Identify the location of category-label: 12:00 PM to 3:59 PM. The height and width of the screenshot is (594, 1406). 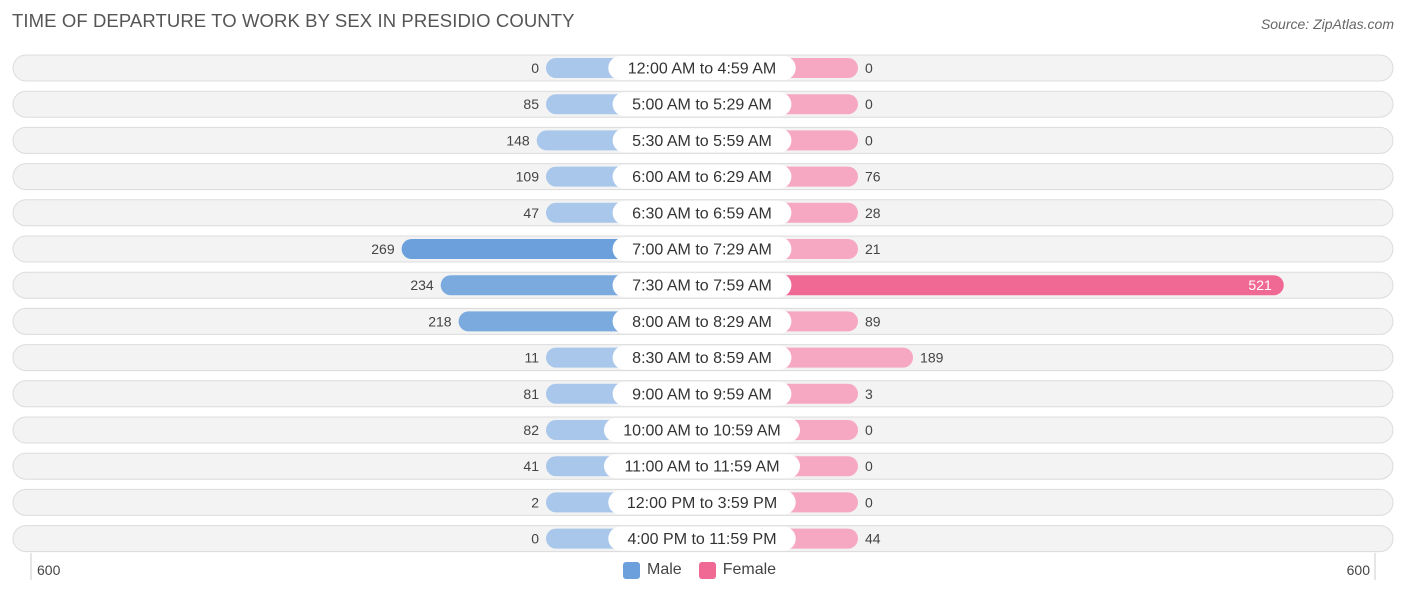
(702, 503).